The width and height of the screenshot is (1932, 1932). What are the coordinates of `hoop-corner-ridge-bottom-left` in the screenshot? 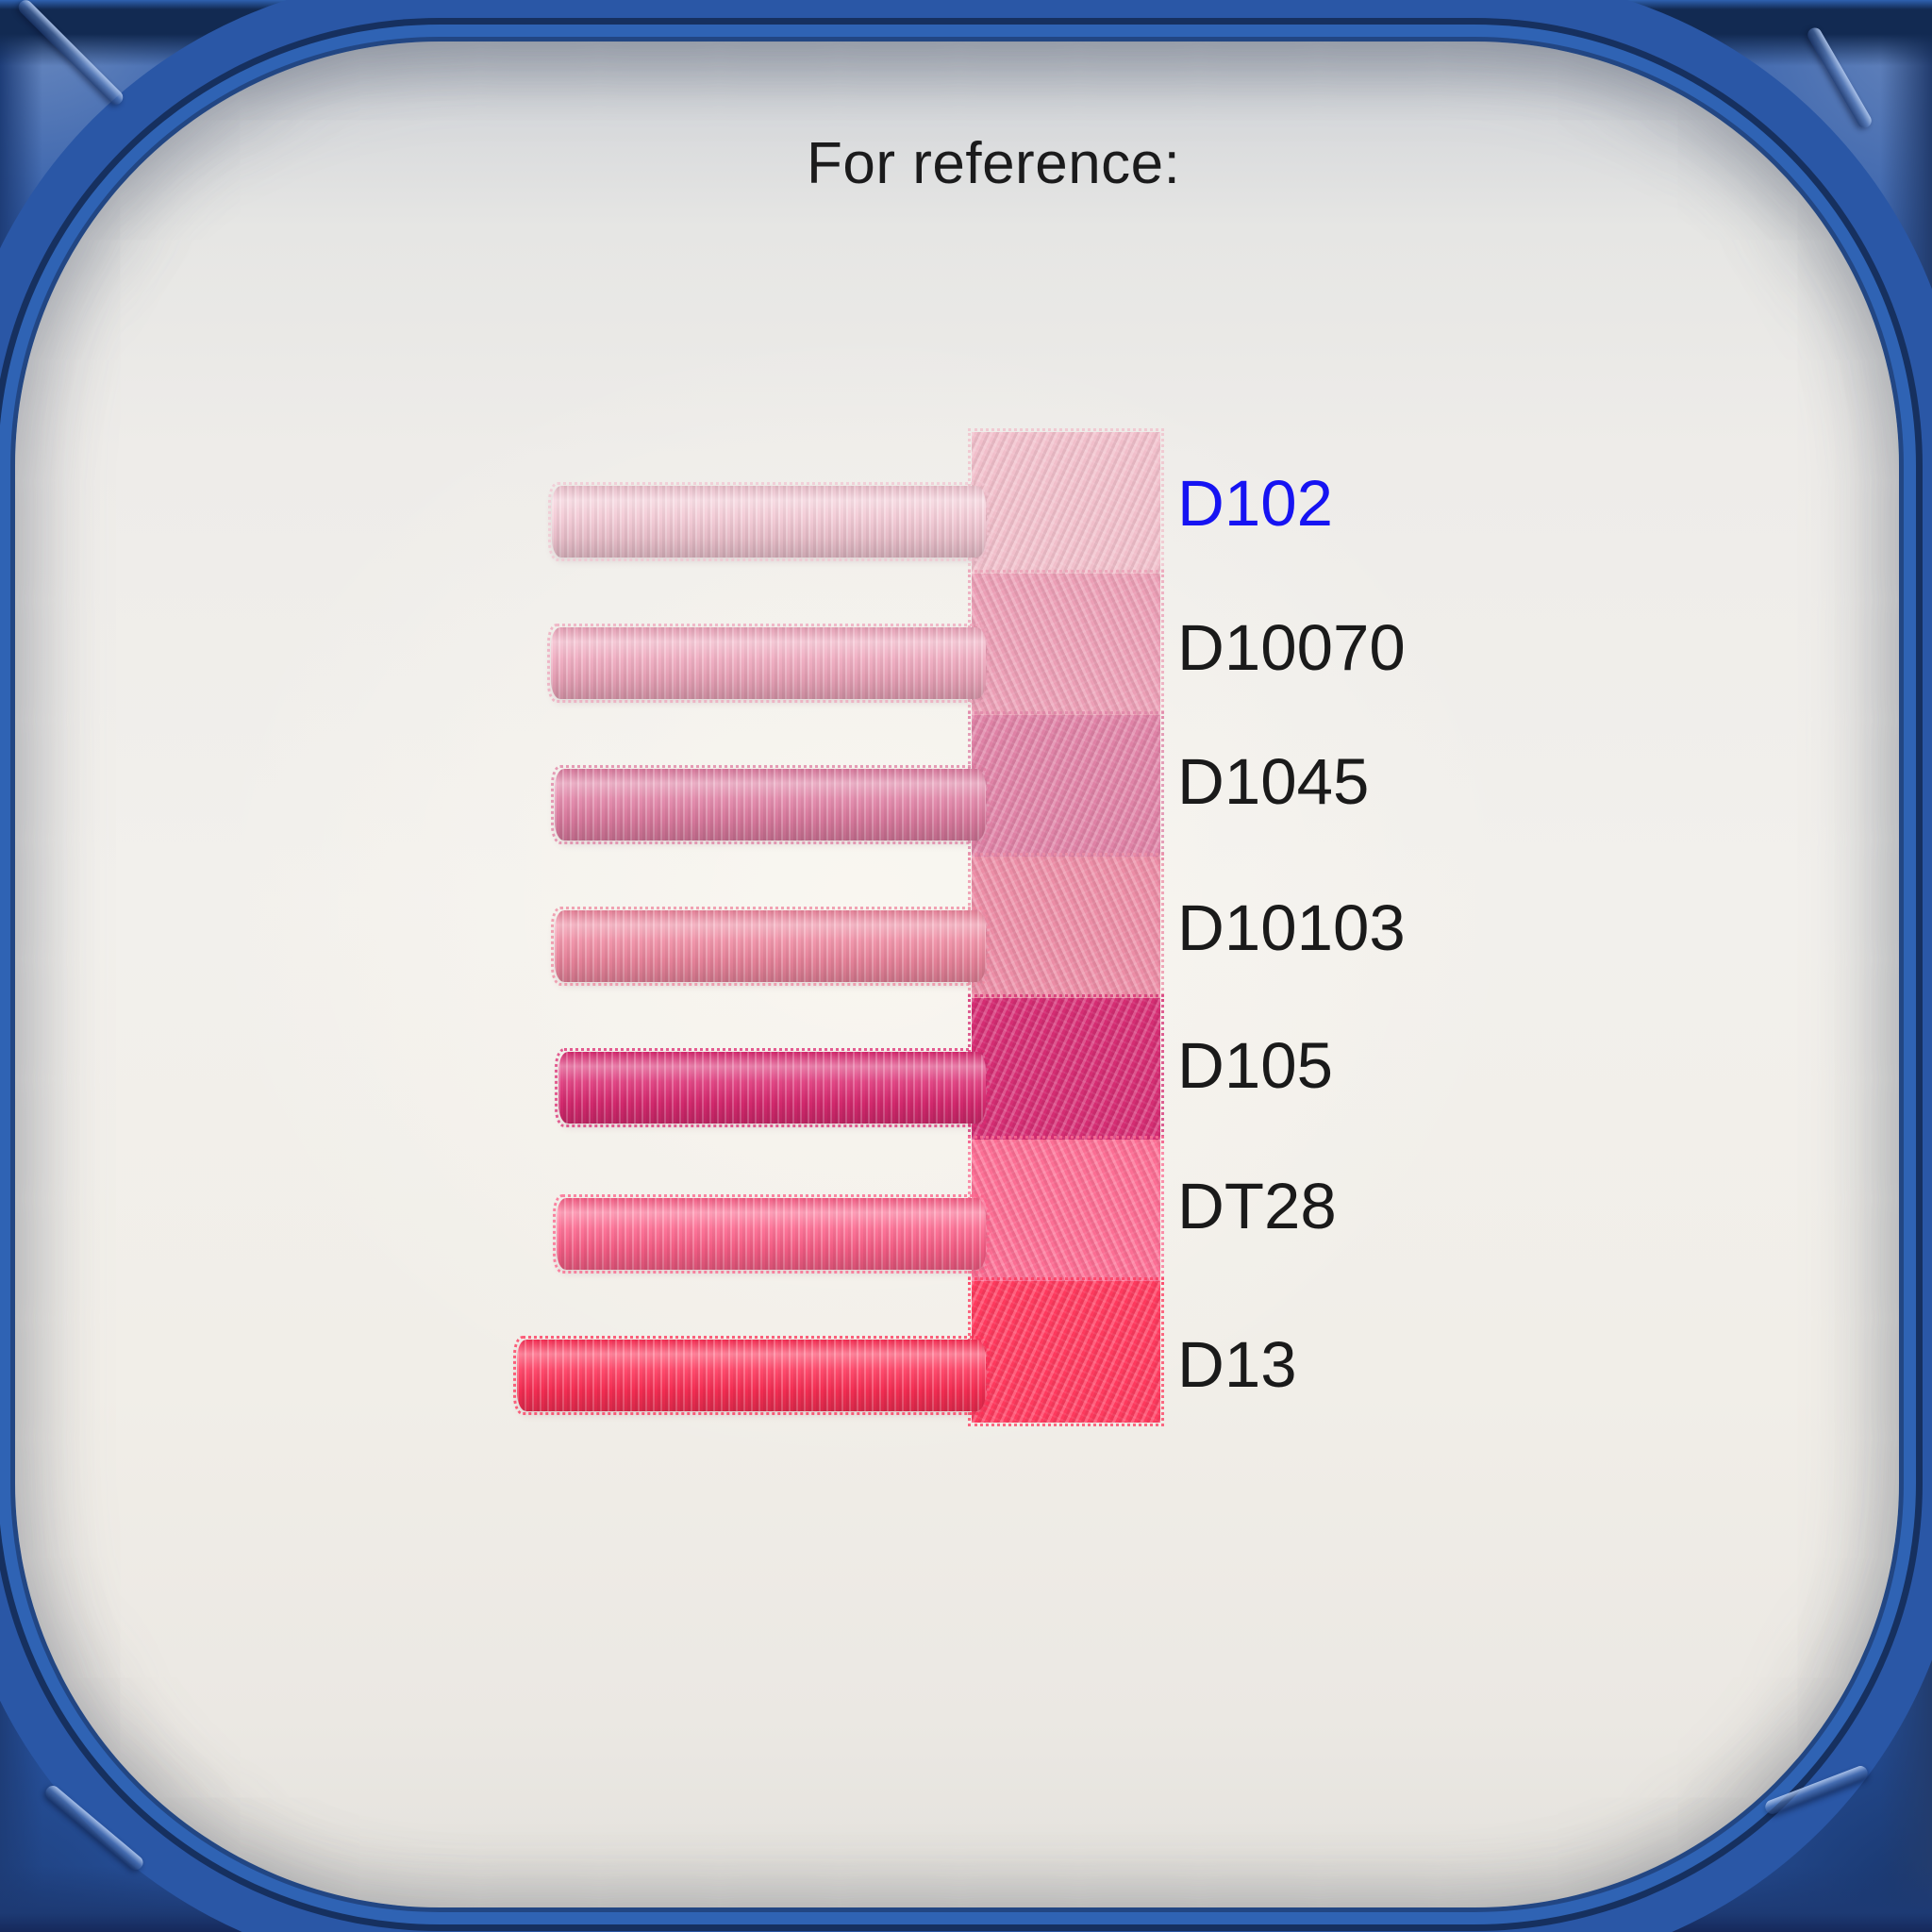 It's located at (94, 1828).